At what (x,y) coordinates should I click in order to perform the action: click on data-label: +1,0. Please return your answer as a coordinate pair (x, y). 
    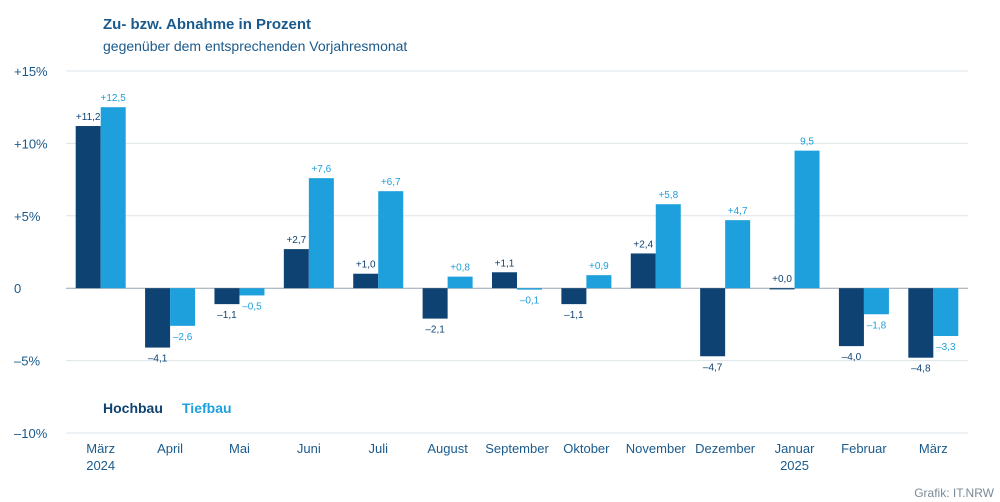
    Looking at the image, I should click on (366, 265).